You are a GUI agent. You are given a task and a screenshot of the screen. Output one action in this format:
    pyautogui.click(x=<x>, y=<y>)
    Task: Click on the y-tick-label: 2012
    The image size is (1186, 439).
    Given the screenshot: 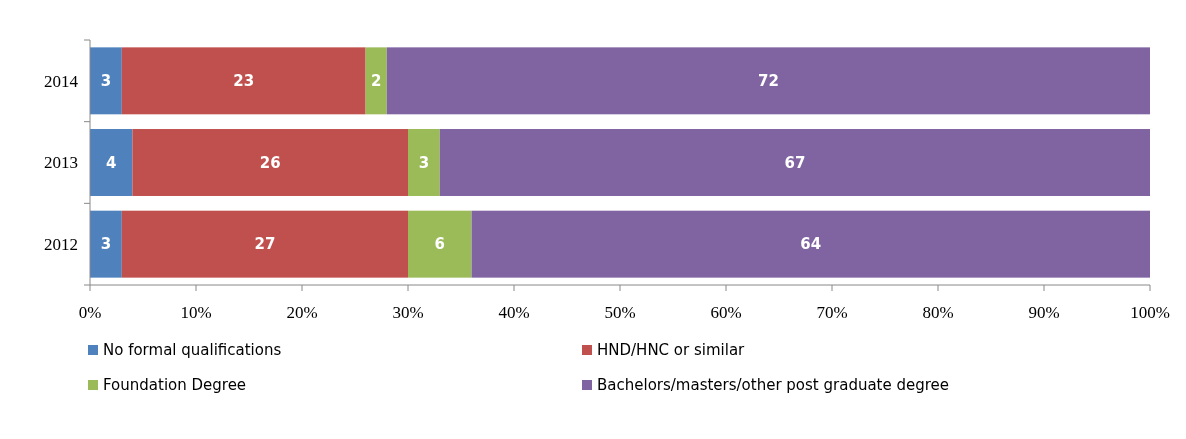 What is the action you would take?
    pyautogui.click(x=61, y=245)
    